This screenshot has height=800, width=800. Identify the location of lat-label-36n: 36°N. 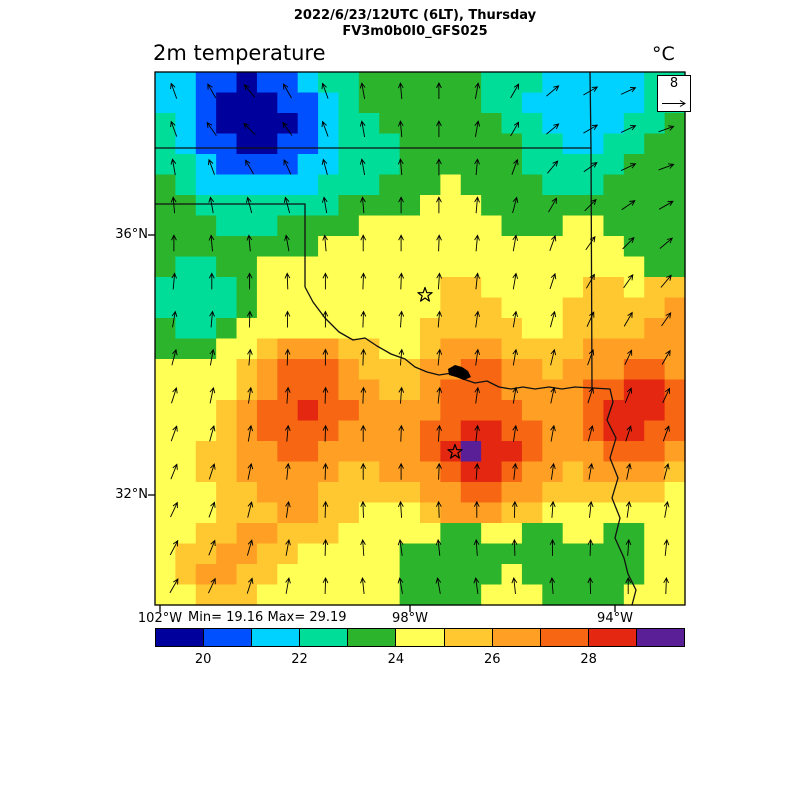
(131, 234).